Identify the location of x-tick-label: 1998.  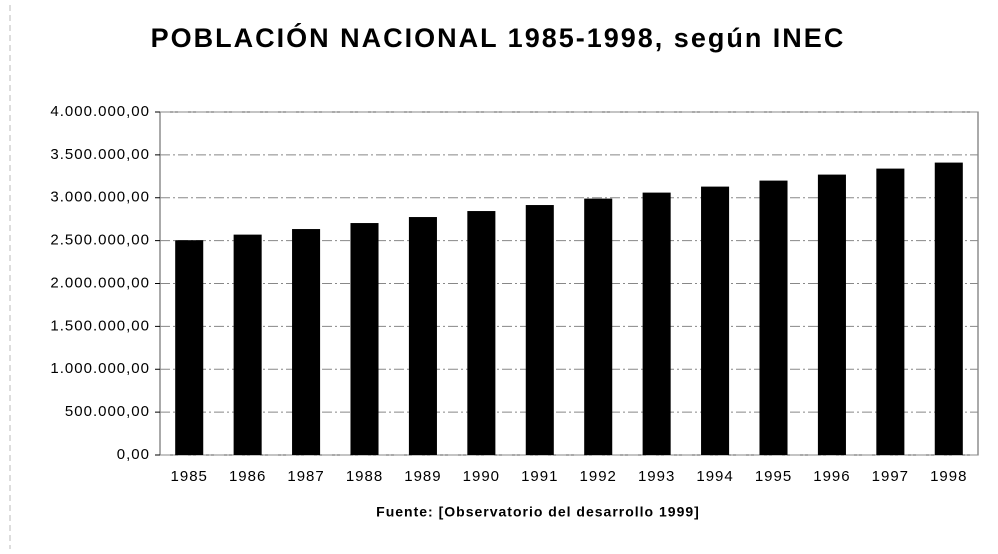
(948, 476).